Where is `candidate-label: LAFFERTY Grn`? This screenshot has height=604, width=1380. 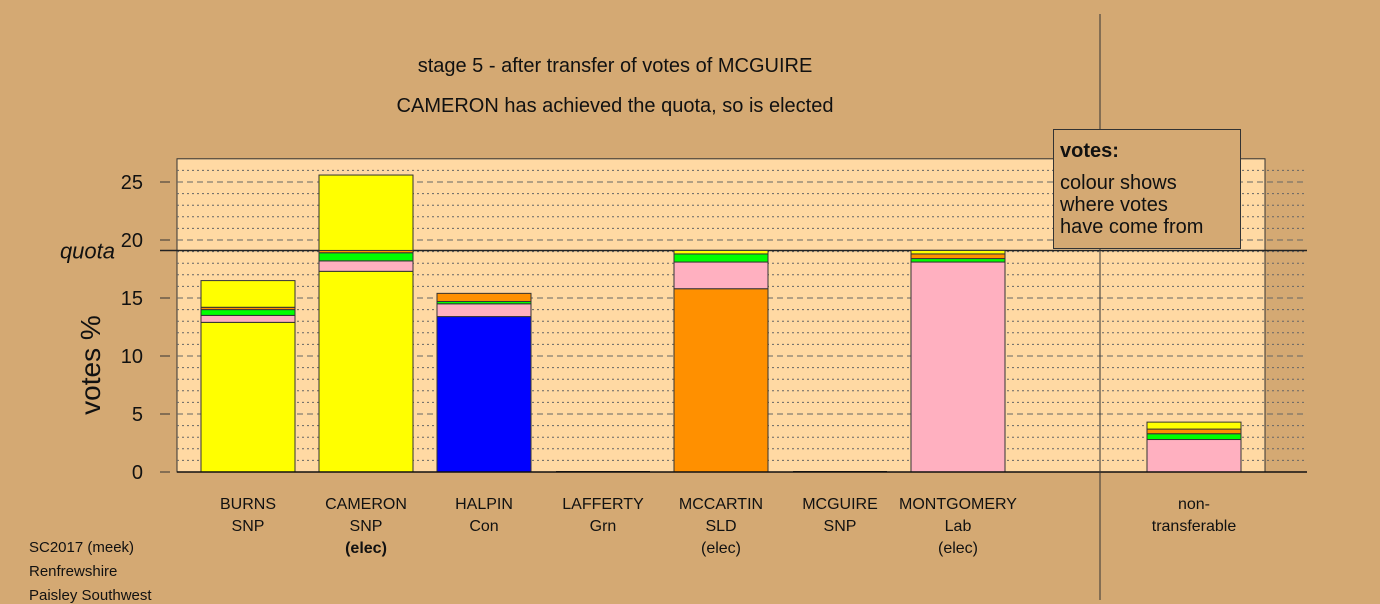
candidate-label: LAFFERTY Grn is located at coordinates (603, 516).